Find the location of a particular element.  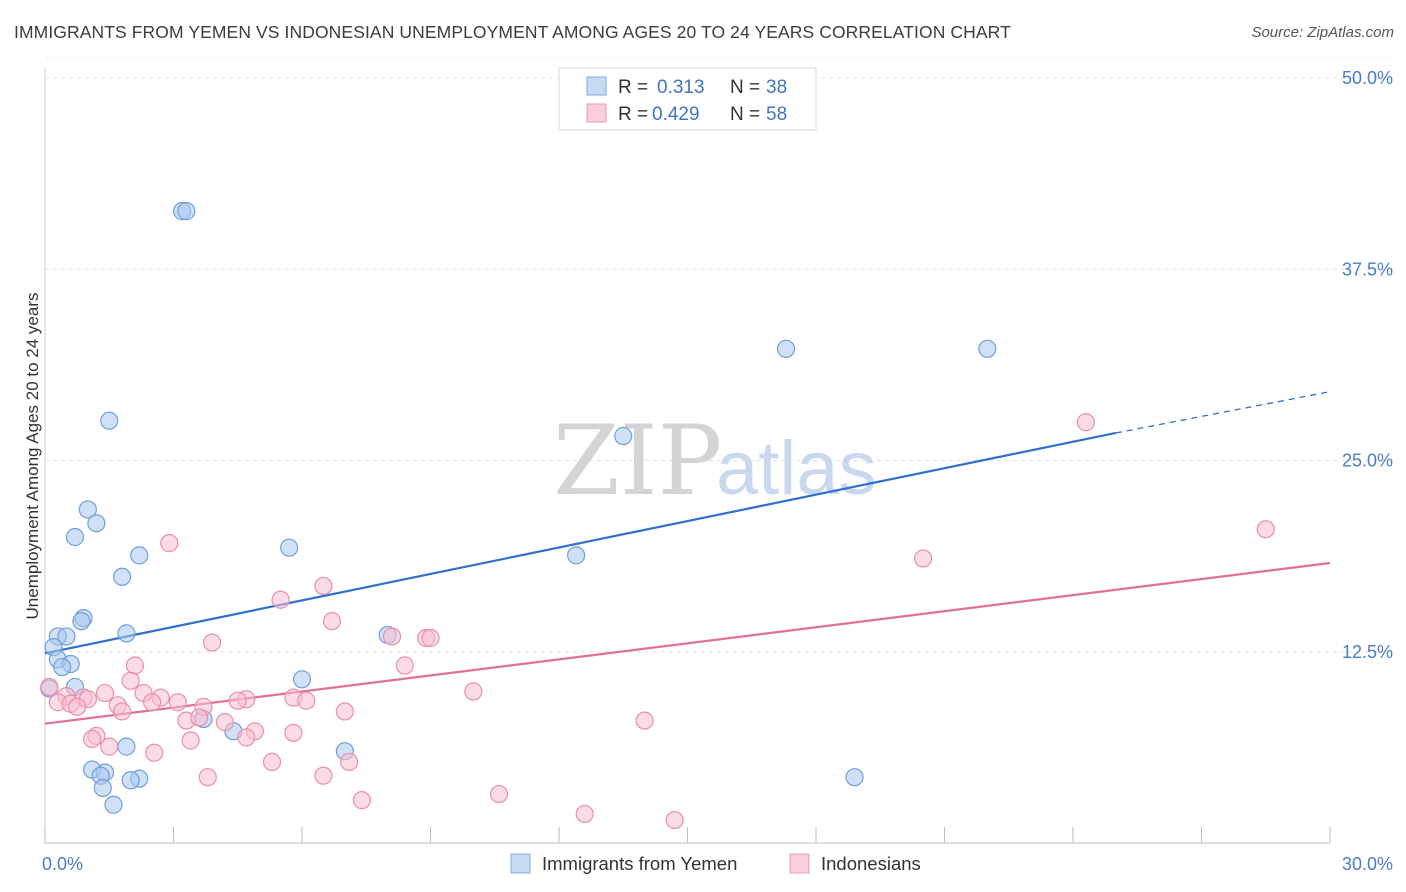

x-tick-label: 30.0% is located at coordinates (1367, 864).